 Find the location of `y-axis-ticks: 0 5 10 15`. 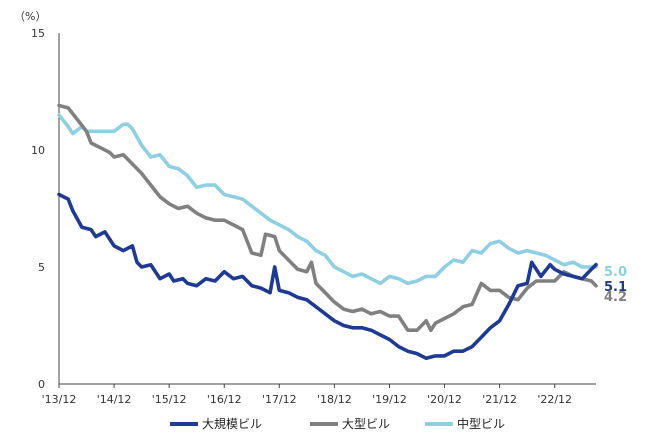

y-axis-ticks: 0 5 10 15 is located at coordinates (38, 209).